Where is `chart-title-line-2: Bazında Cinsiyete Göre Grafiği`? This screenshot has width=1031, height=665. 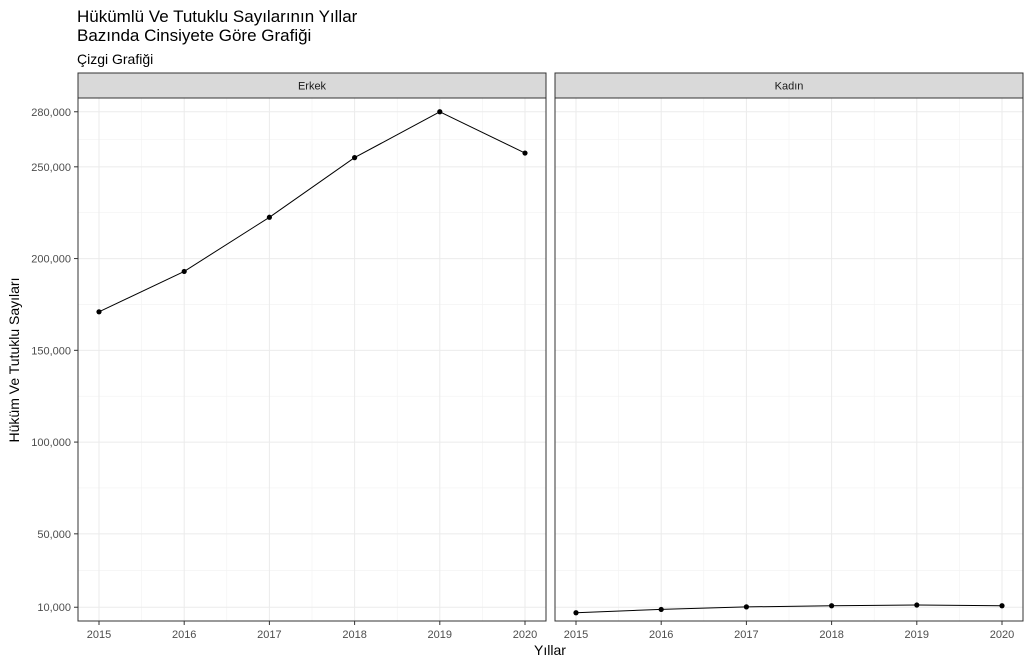 chart-title-line-2: Bazında Cinsiyete Göre Grafiği is located at coordinates (194, 35).